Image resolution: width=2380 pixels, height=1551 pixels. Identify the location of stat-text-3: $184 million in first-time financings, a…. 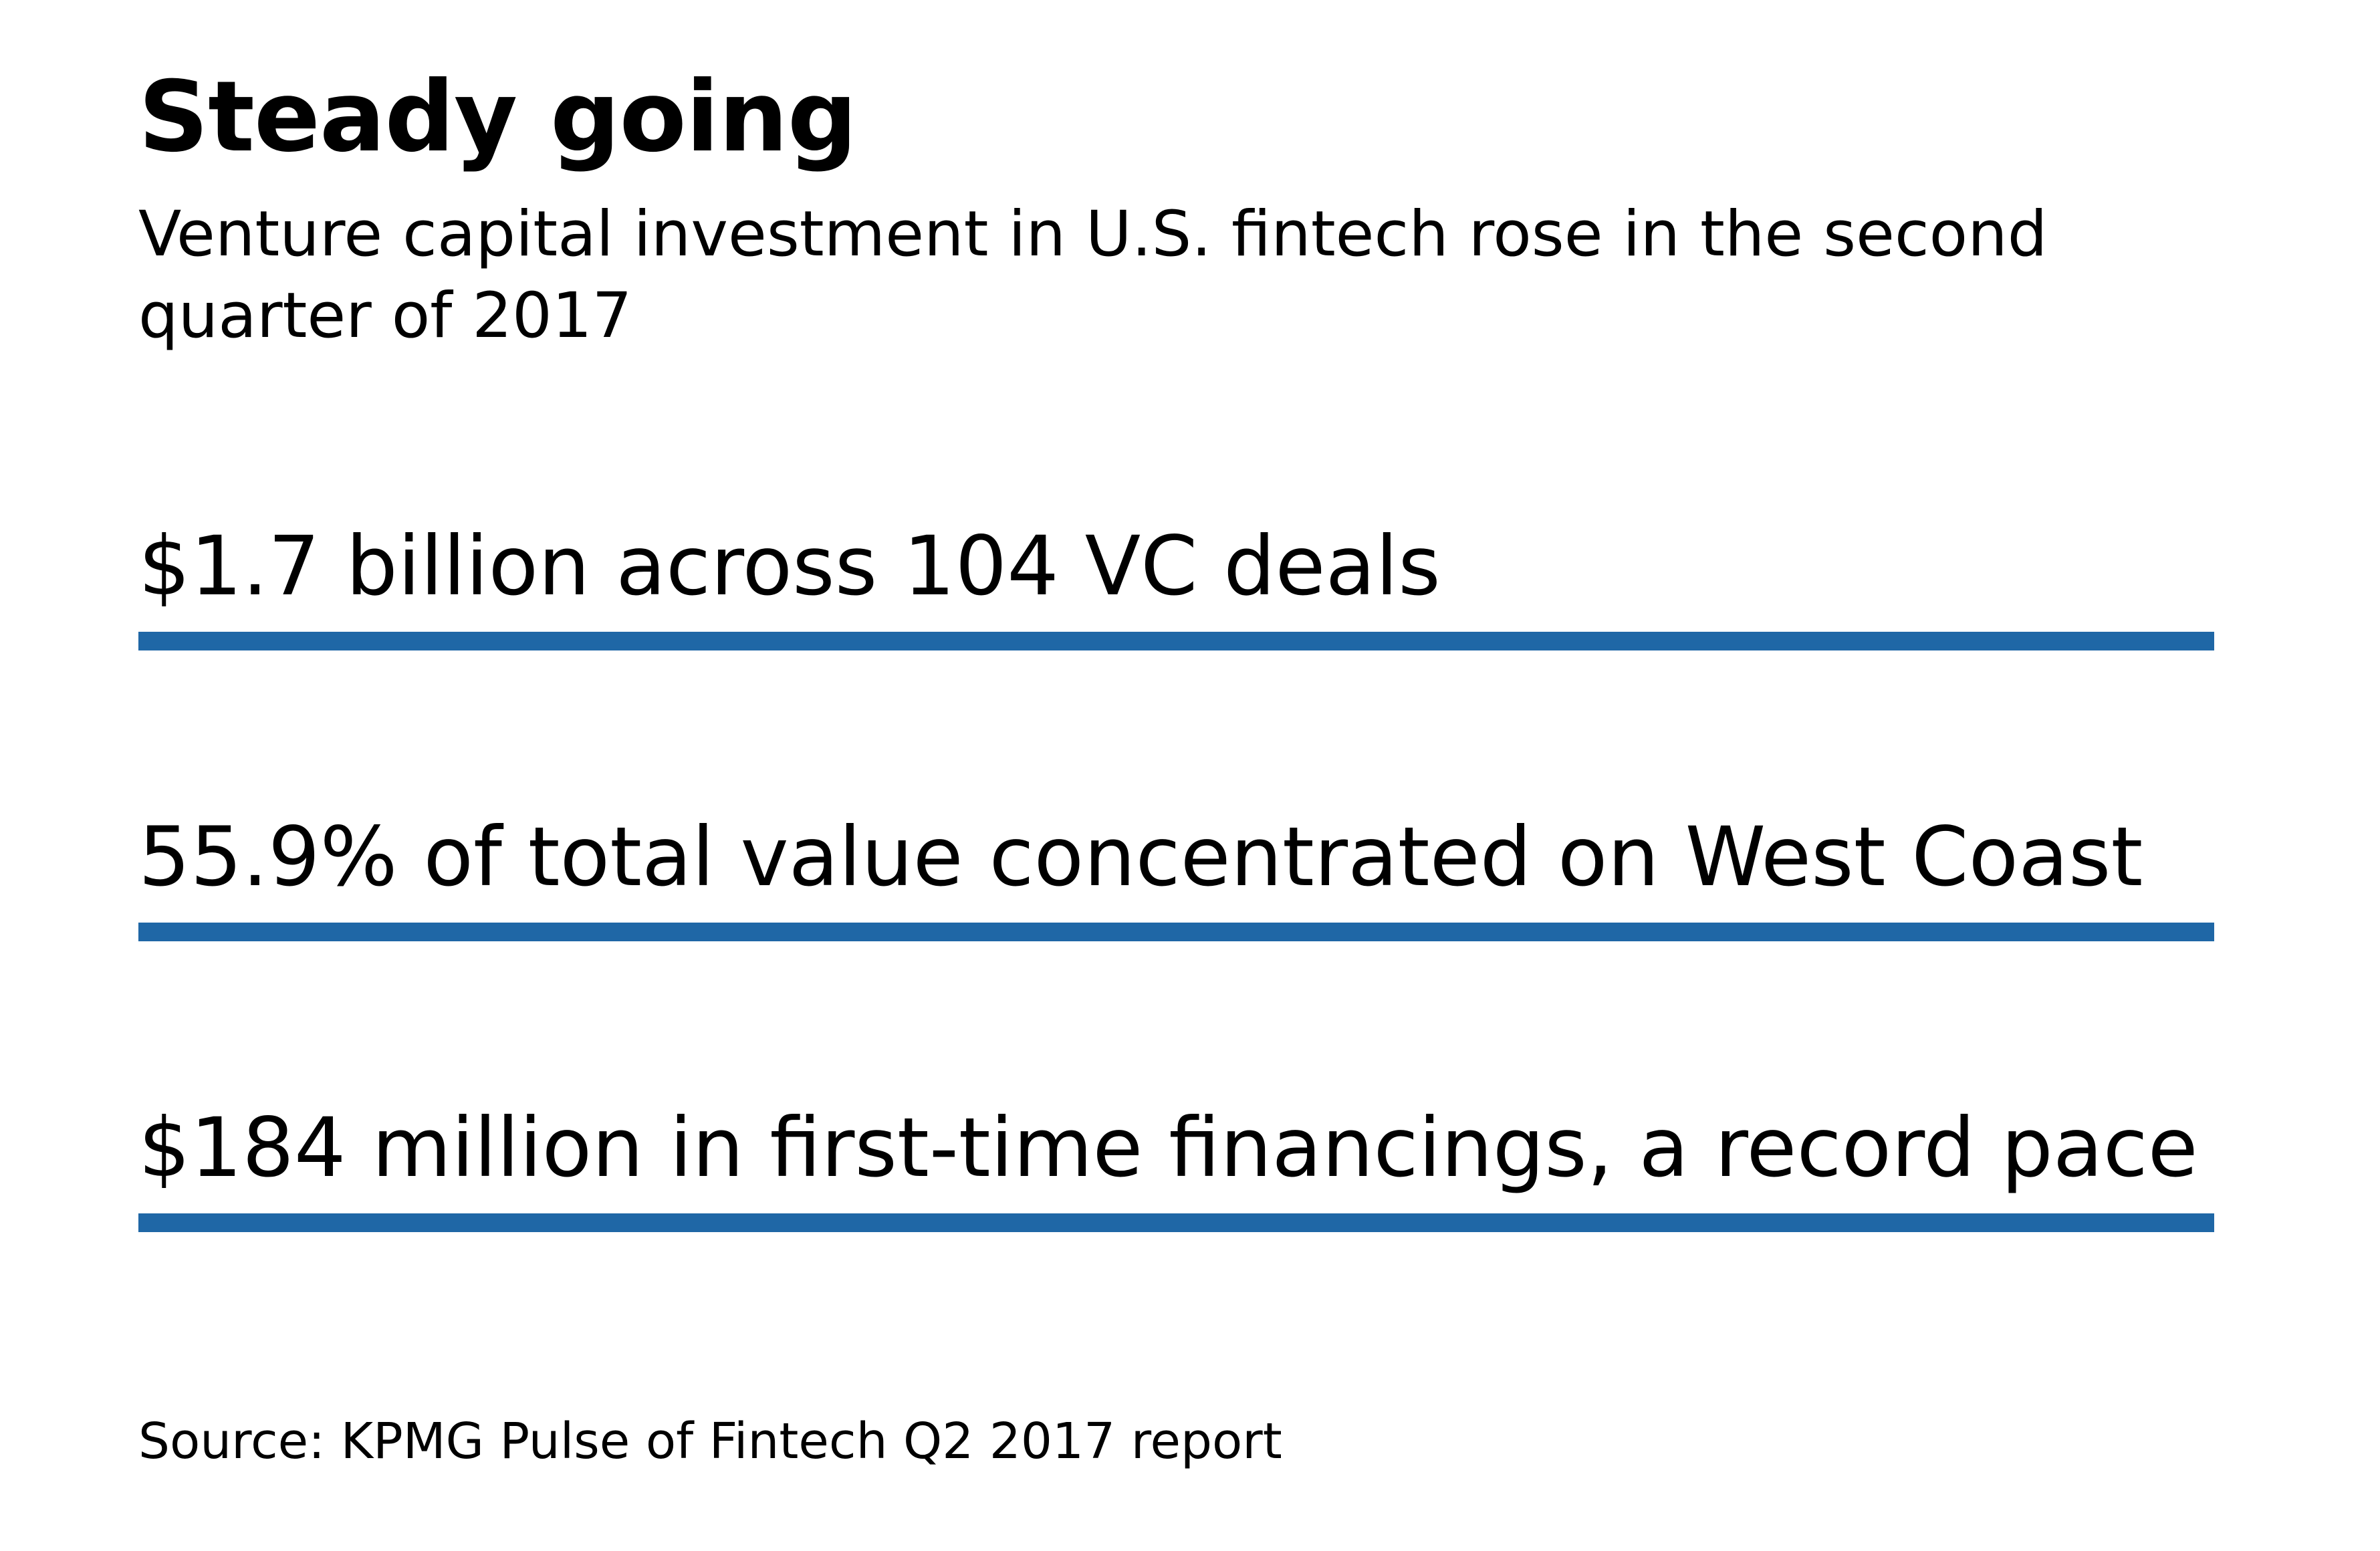
(1168, 1147).